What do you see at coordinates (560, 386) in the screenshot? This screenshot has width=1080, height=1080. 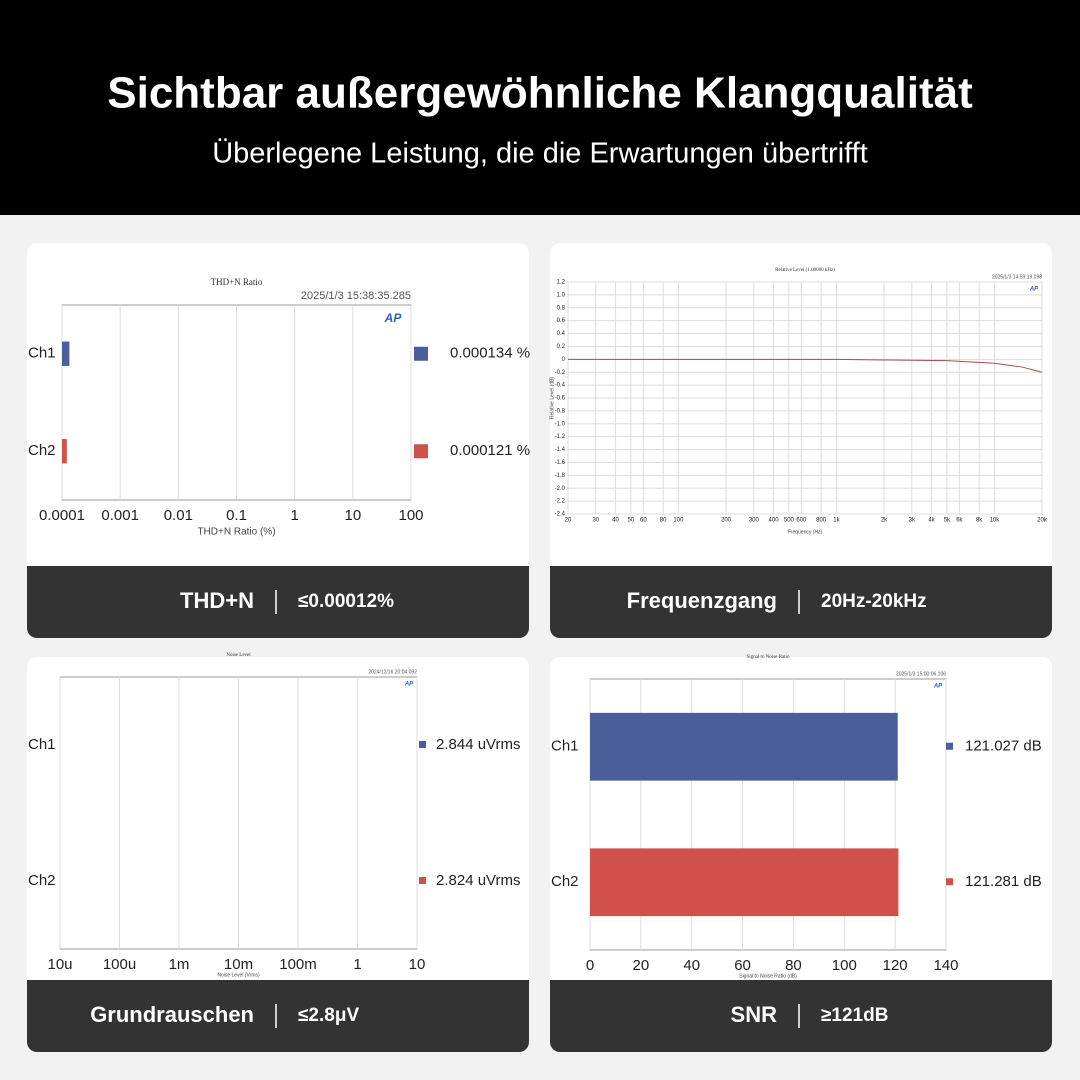 I see `y-tick-label: -0.4` at bounding box center [560, 386].